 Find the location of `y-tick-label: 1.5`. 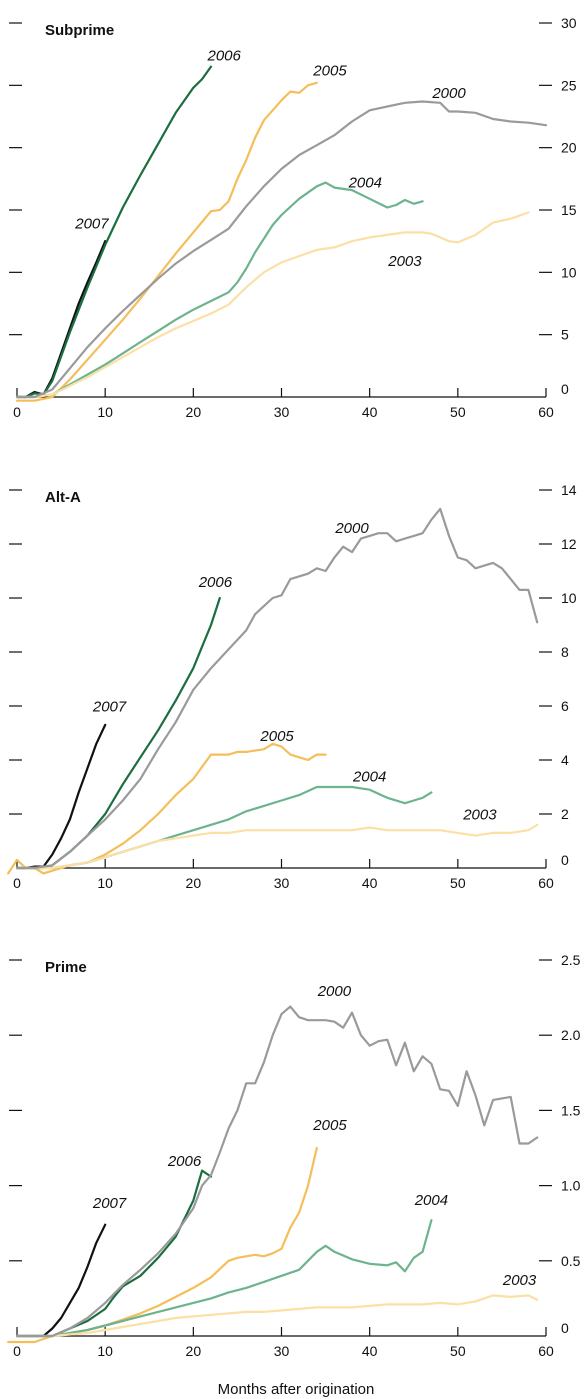

y-tick-label: 1.5 is located at coordinates (571, 1110).